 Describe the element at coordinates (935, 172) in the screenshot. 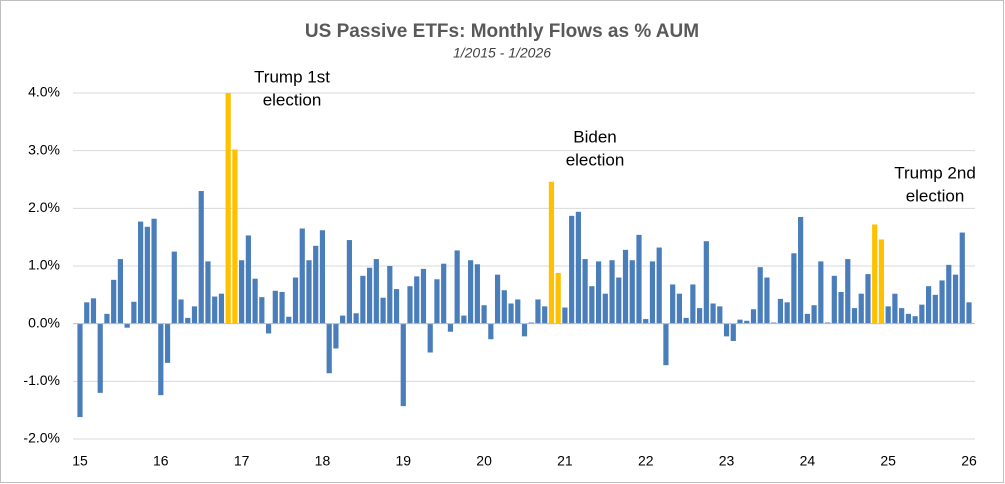

I see `annotation: Trump 2nd` at that location.